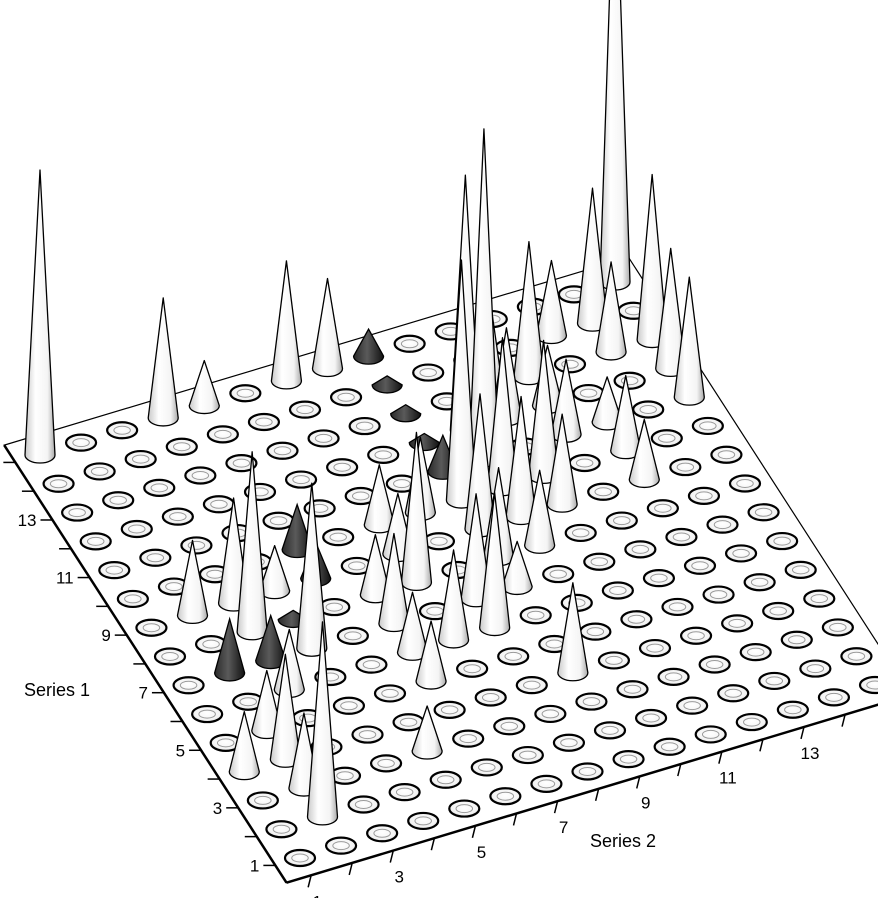  What do you see at coordinates (105, 635) in the screenshot?
I see `y-tick-label: 9` at bounding box center [105, 635].